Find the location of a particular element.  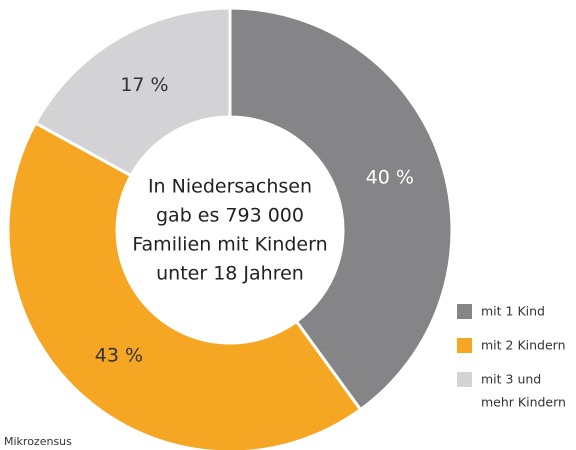

center-text: unter 18 Jahren is located at coordinates (230, 274).